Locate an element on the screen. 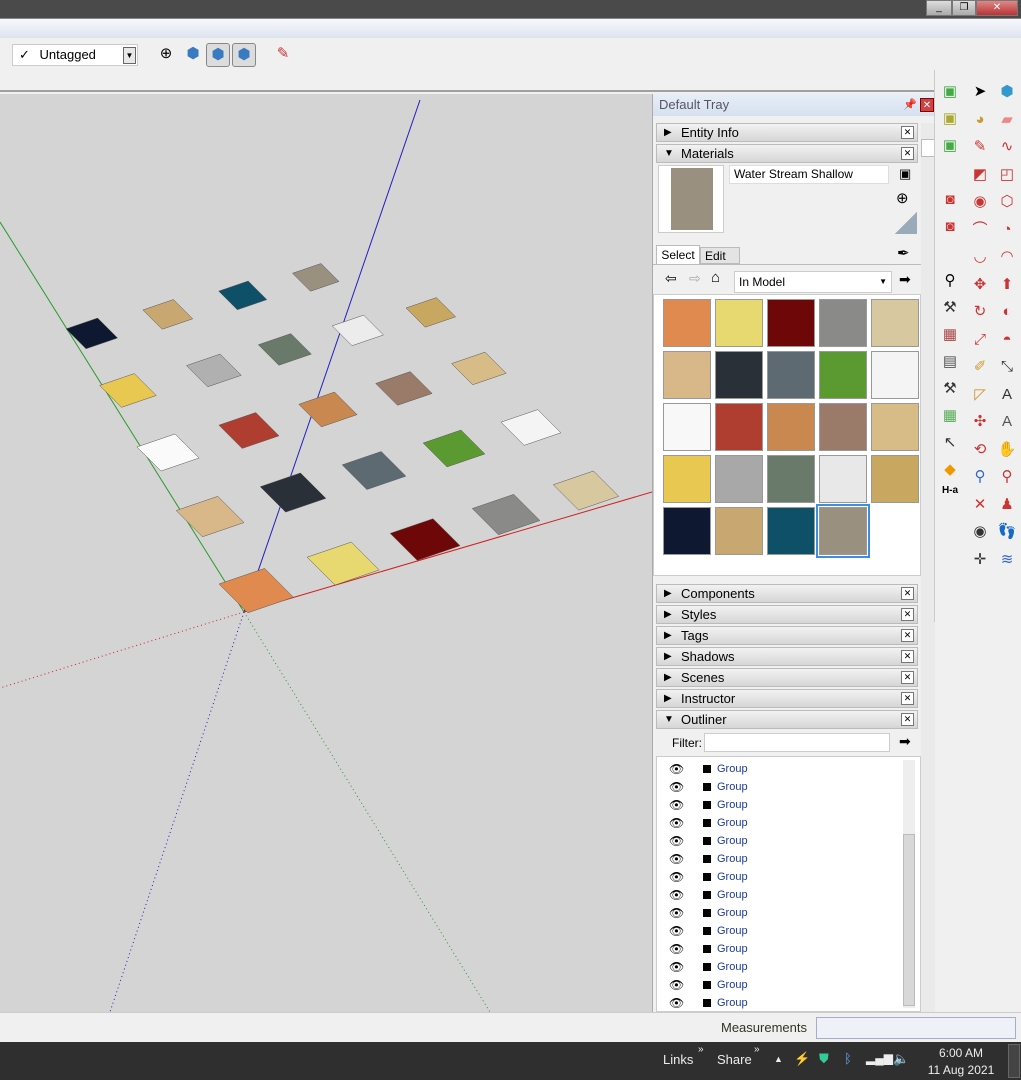  material-swatch-grass is located at coordinates (843, 375).